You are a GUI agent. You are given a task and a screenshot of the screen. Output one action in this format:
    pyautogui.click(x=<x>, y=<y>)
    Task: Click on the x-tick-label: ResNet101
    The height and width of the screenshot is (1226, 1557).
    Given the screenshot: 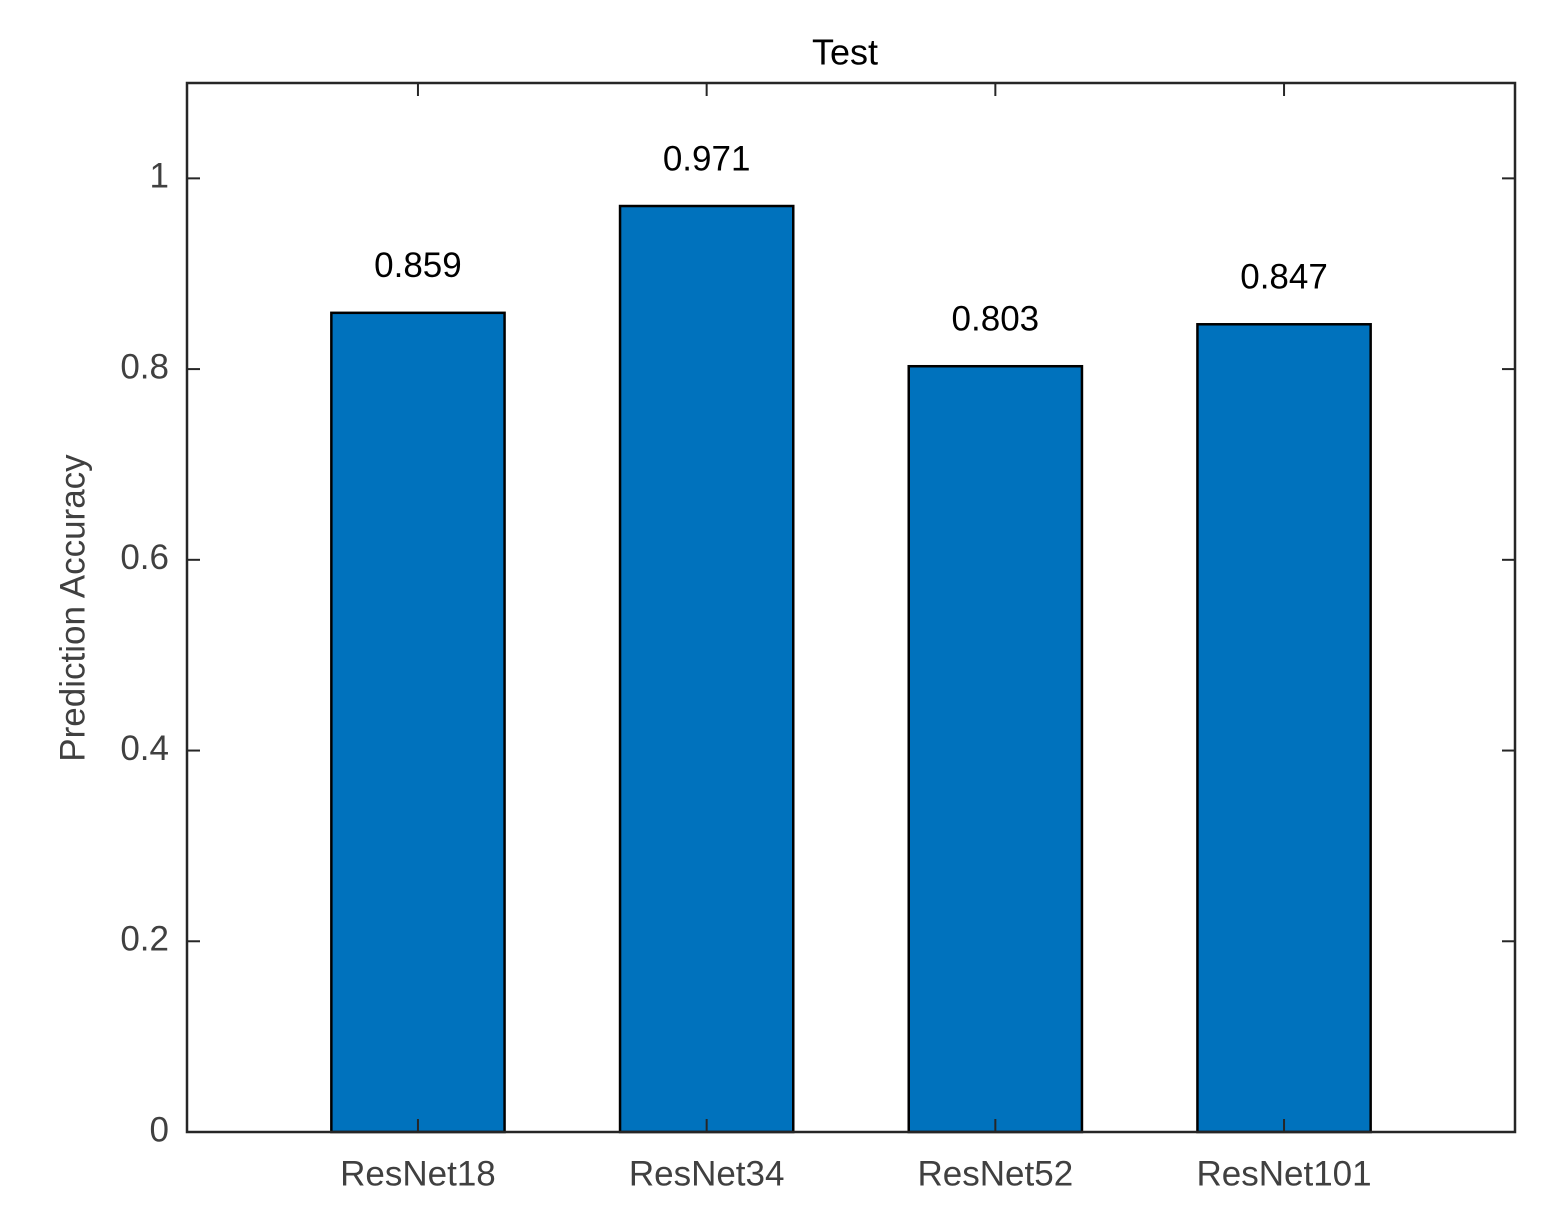 What is the action you would take?
    pyautogui.click(x=1283, y=1173)
    